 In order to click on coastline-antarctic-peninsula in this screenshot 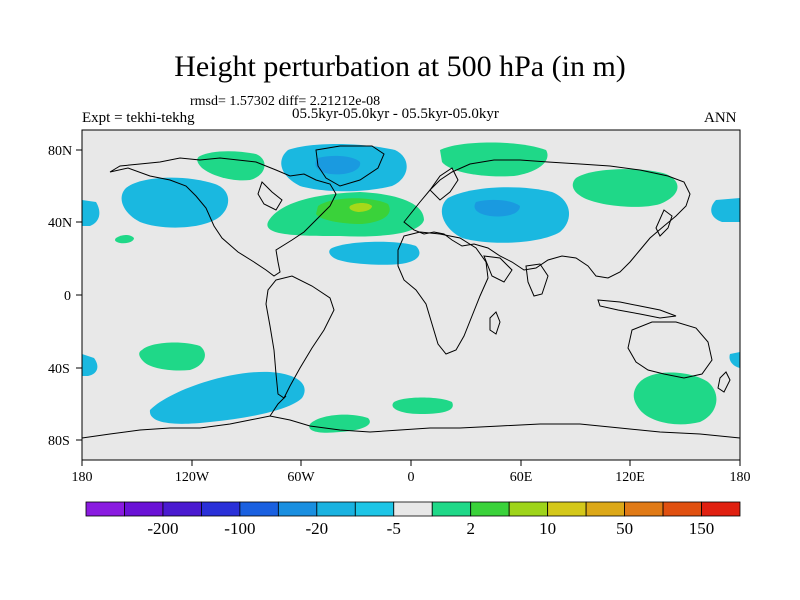, I will do `click(278, 406)`.